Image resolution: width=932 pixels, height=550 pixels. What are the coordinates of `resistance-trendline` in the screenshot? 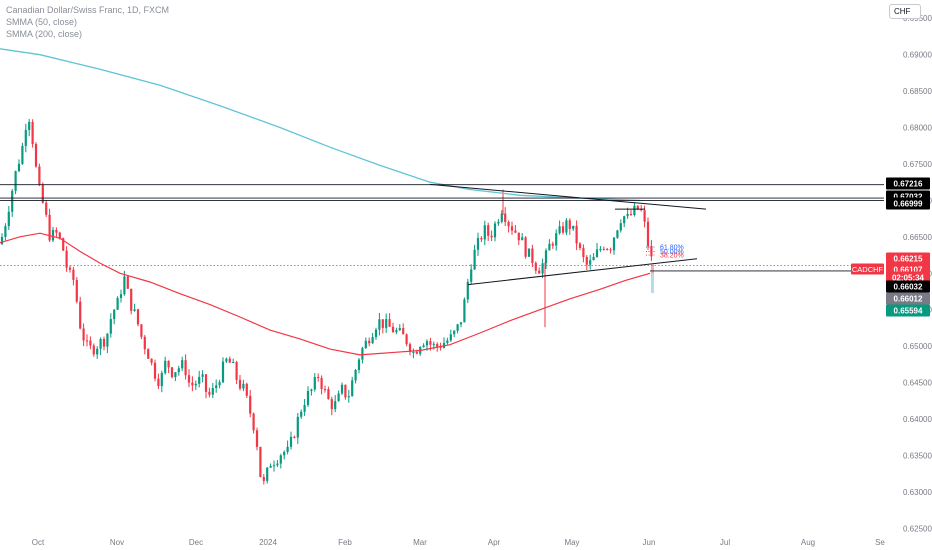 It's located at (568, 196).